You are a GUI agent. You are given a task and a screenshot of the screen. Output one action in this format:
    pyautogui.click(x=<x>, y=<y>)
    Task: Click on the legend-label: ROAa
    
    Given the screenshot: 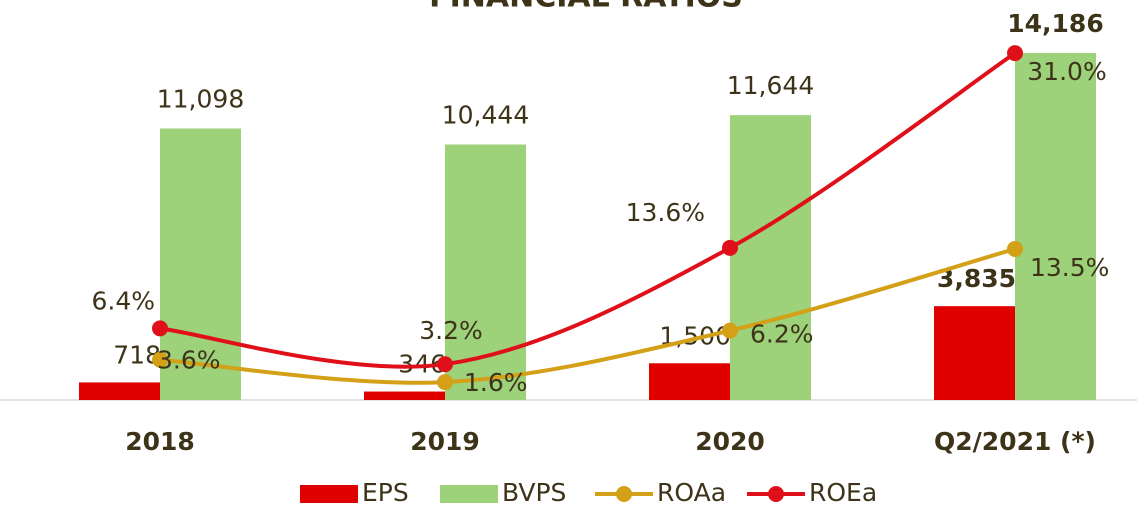 What is the action you would take?
    pyautogui.click(x=691, y=492)
    